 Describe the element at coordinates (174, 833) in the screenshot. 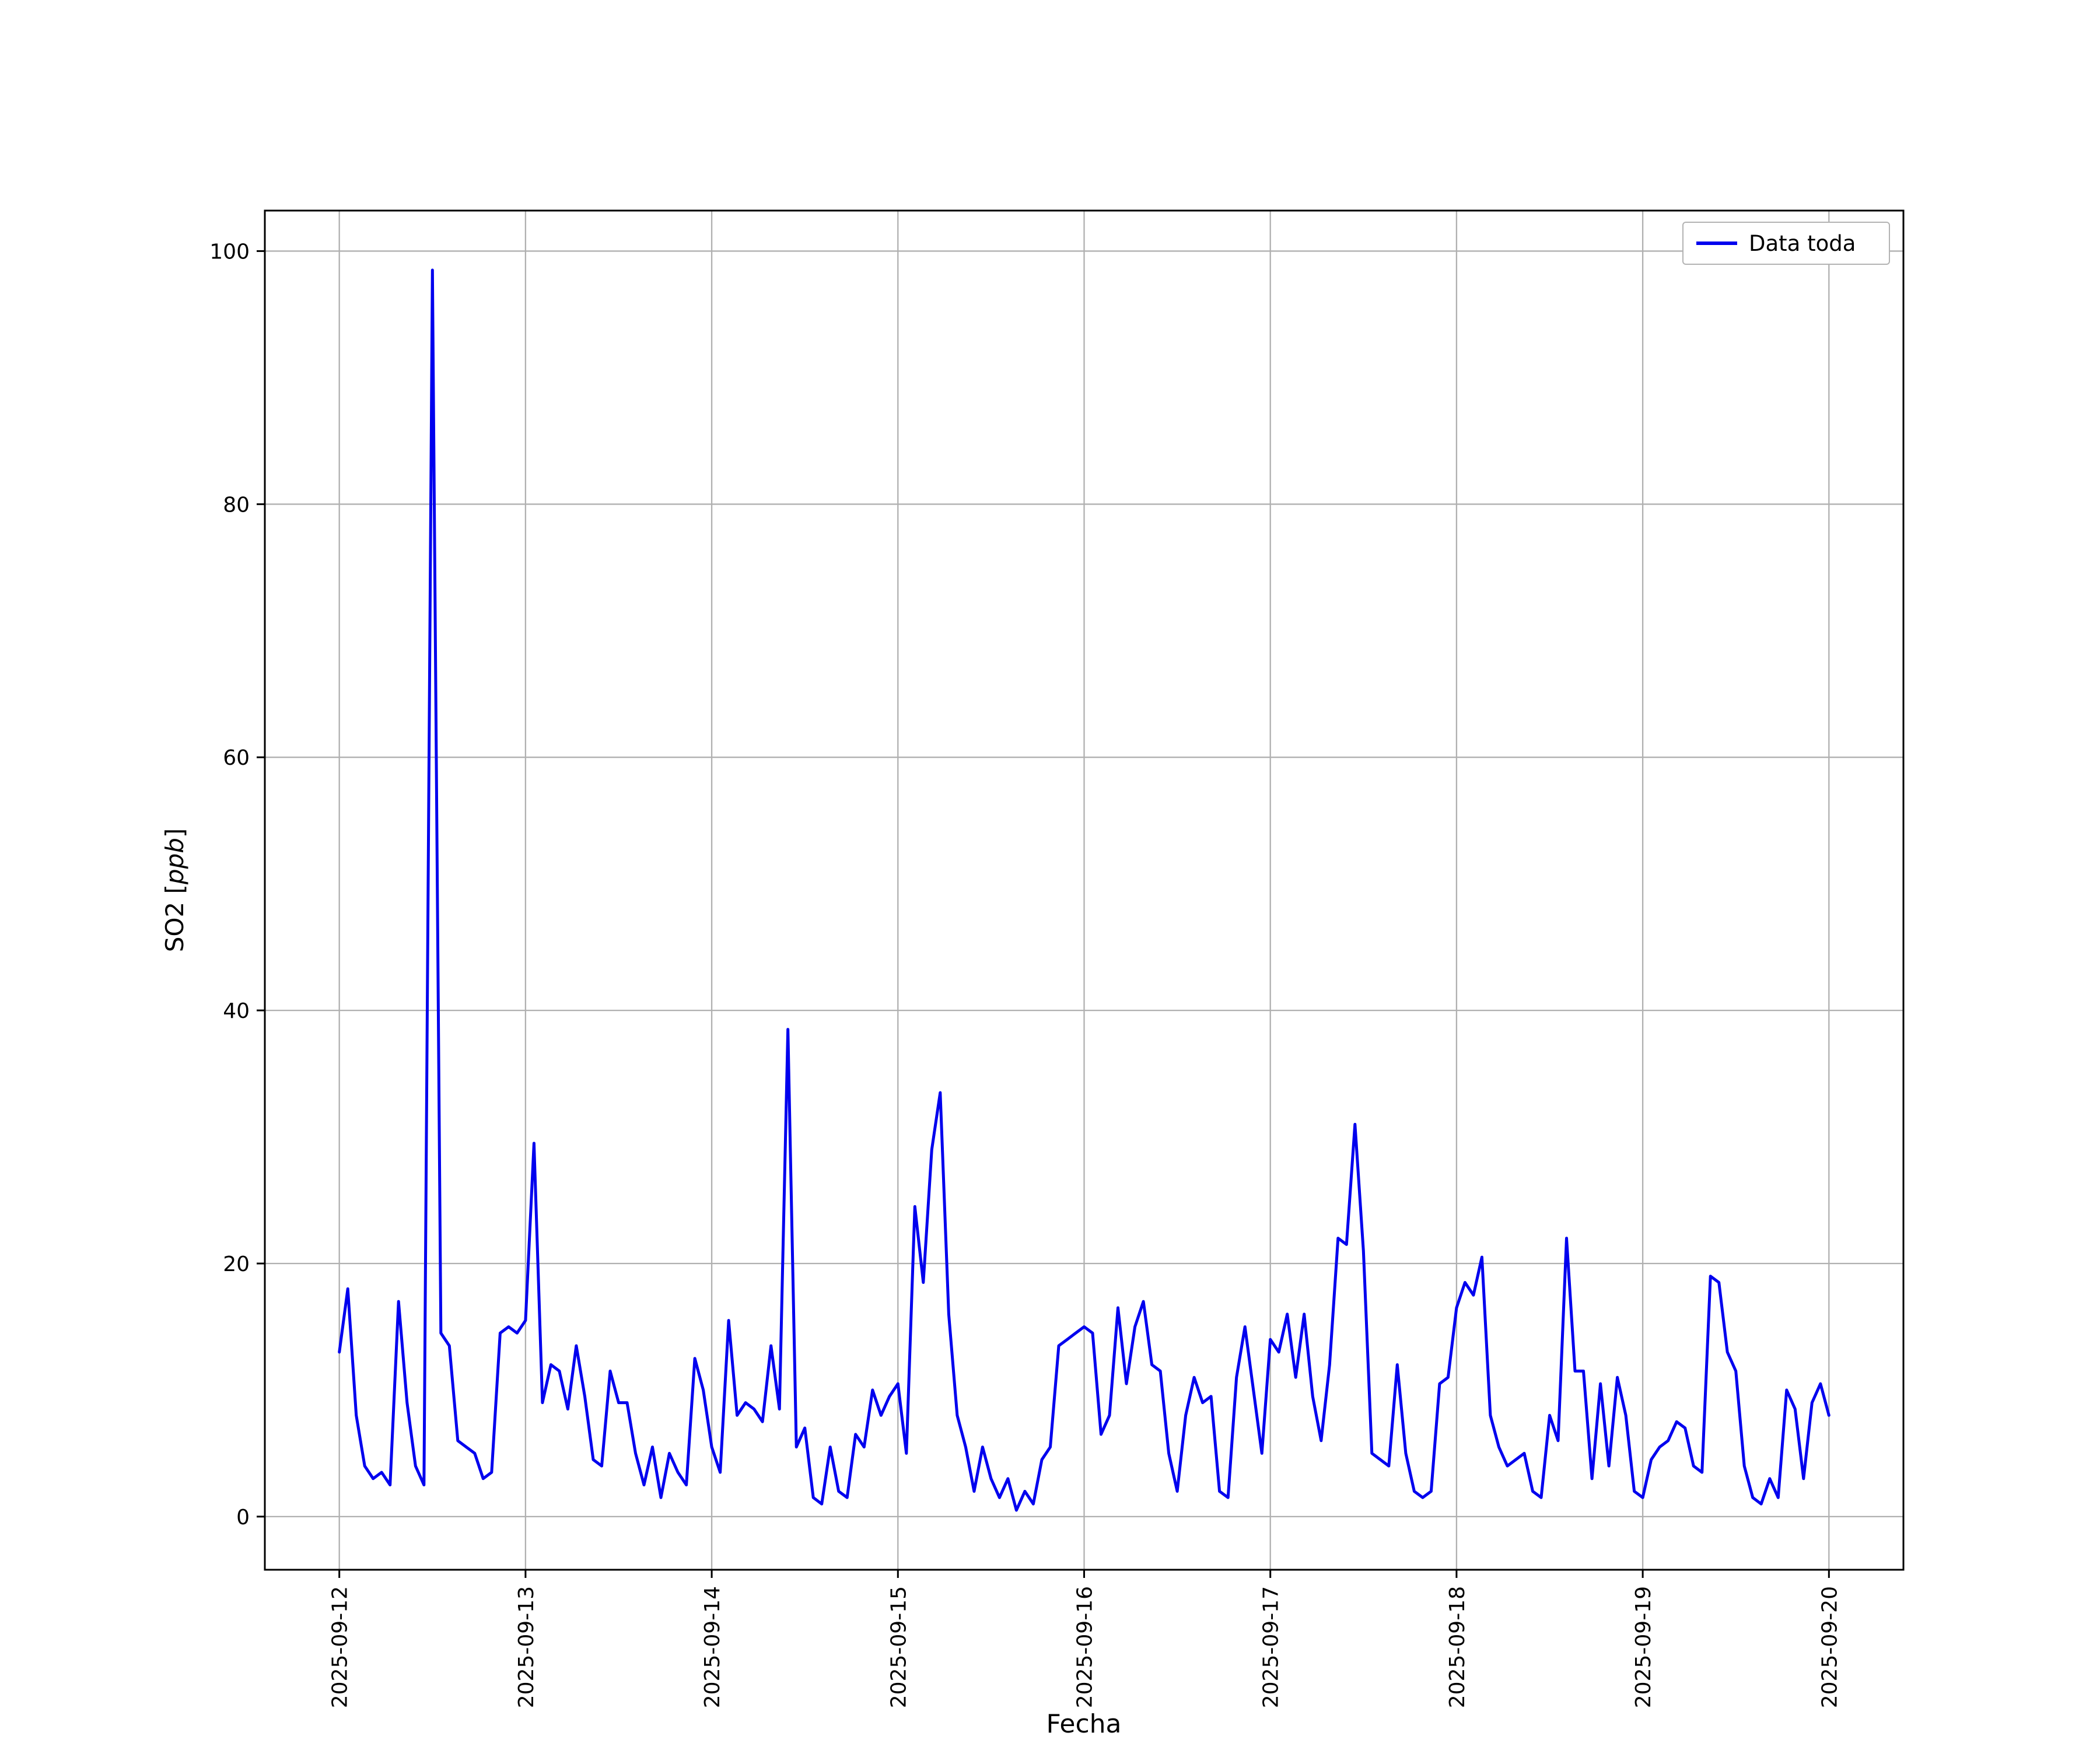

I see `y-axis-label-suffix: ]` at that location.